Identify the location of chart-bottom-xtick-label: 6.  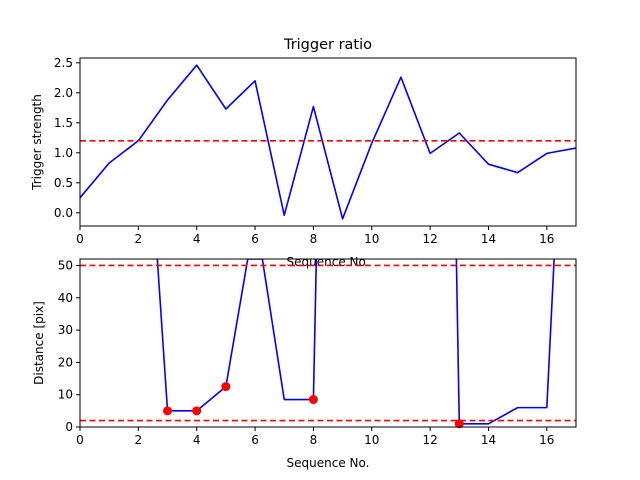
(255, 440).